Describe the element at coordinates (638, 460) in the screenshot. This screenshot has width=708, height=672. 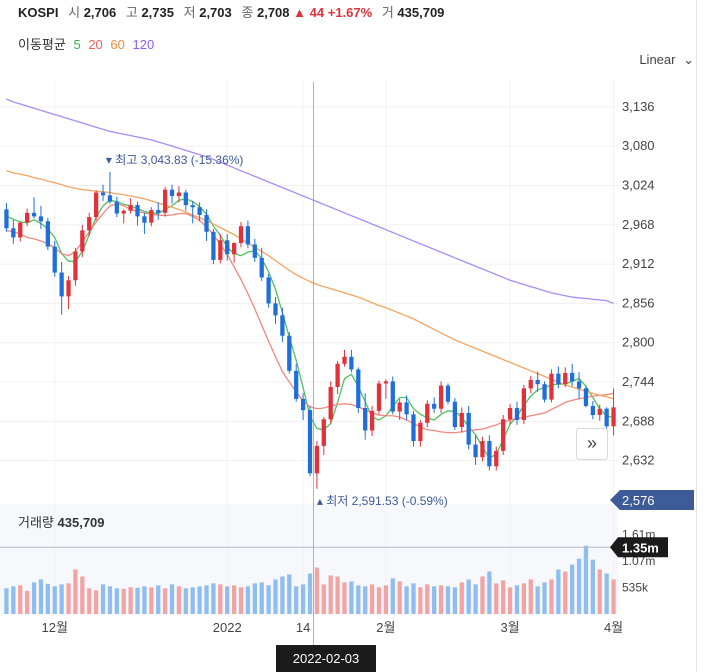
I see `price-tick-label: 2,632` at that location.